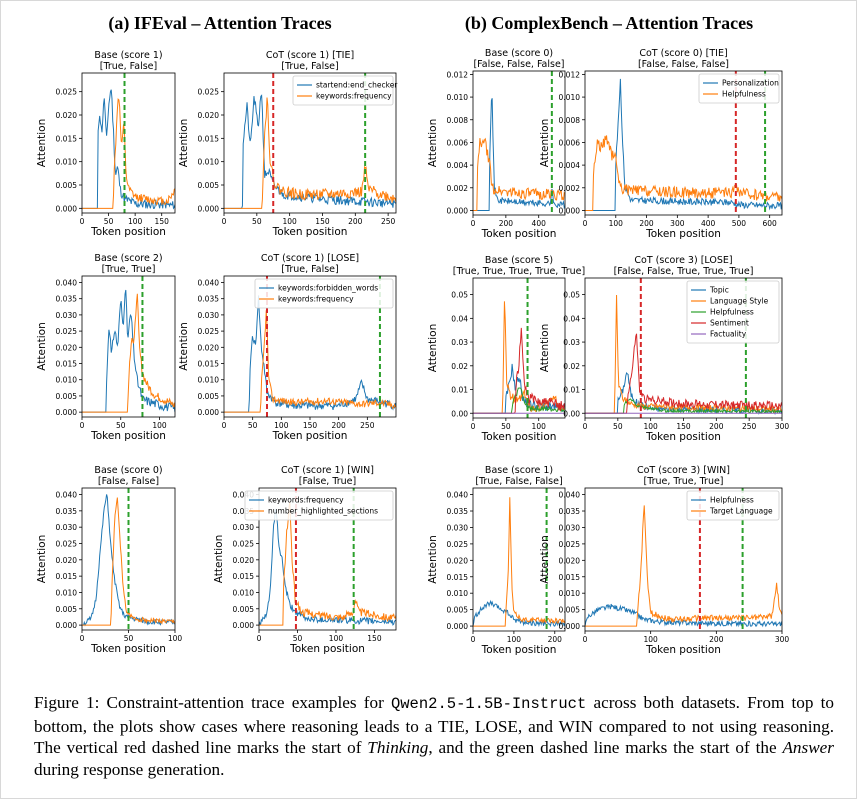 The height and width of the screenshot is (799, 857). I want to click on y-tick-label: 0.008, so click(458, 120).